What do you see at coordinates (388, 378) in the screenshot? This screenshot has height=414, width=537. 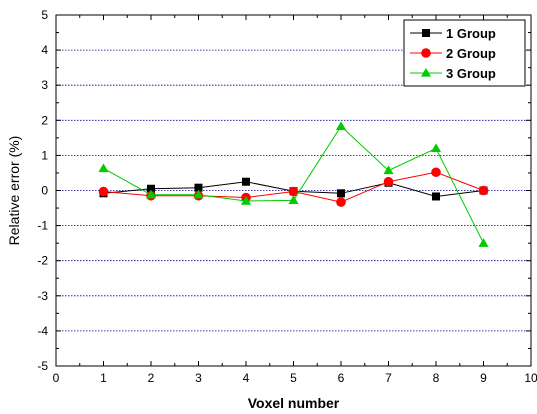 I see `x-tick-label: 7` at bounding box center [388, 378].